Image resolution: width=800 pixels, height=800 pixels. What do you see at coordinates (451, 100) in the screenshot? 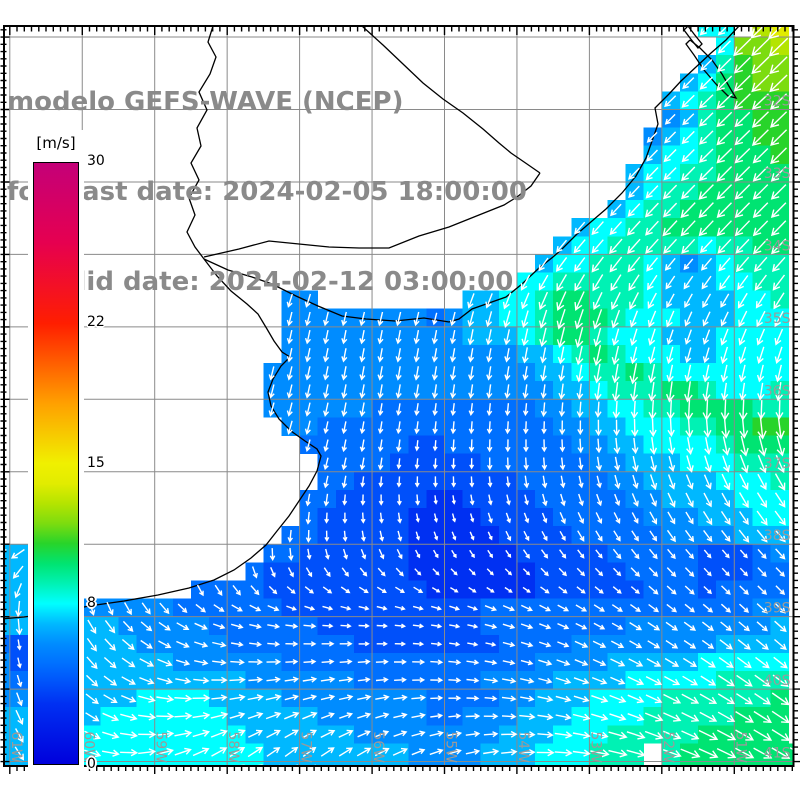
I see `coastline-border_river` at bounding box center [451, 100].